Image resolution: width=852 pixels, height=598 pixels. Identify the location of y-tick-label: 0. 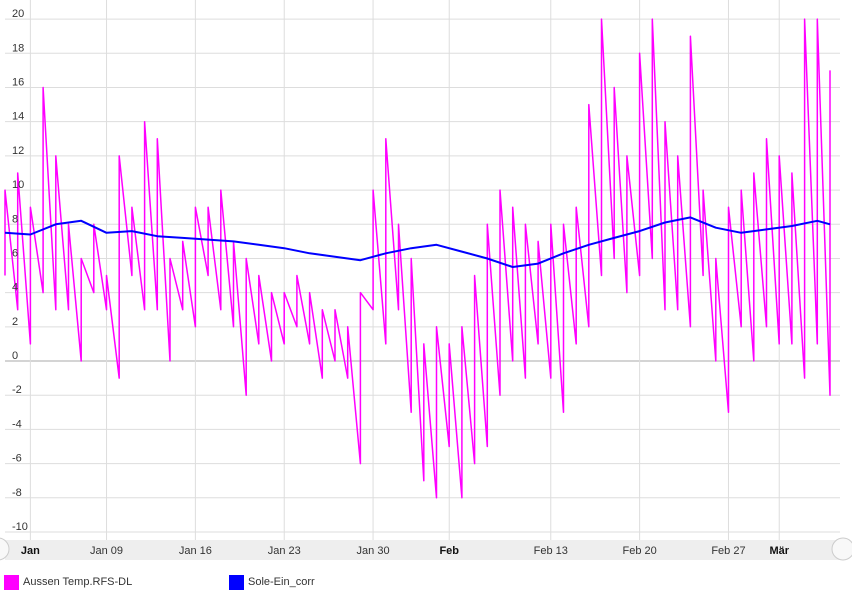
(15, 356).